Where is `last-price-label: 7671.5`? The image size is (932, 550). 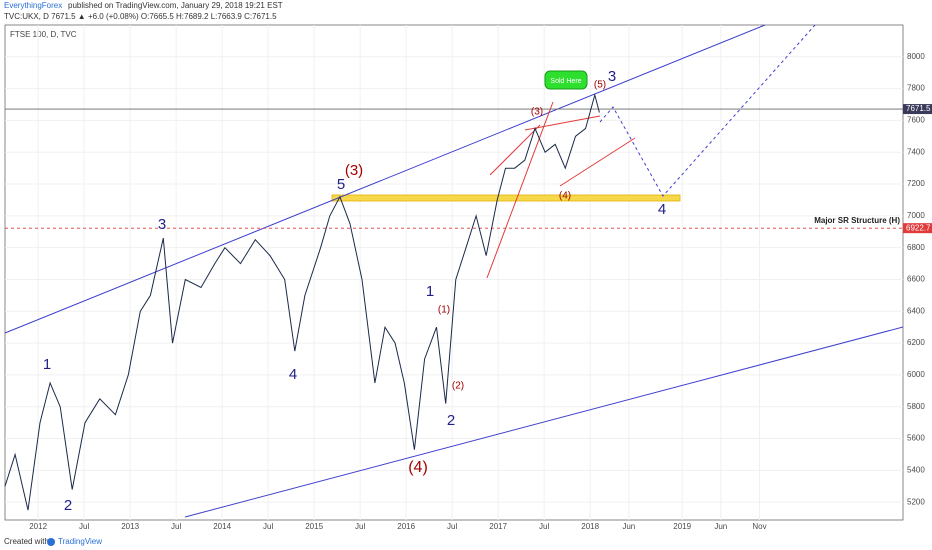
last-price-label: 7671.5 is located at coordinates (918, 108).